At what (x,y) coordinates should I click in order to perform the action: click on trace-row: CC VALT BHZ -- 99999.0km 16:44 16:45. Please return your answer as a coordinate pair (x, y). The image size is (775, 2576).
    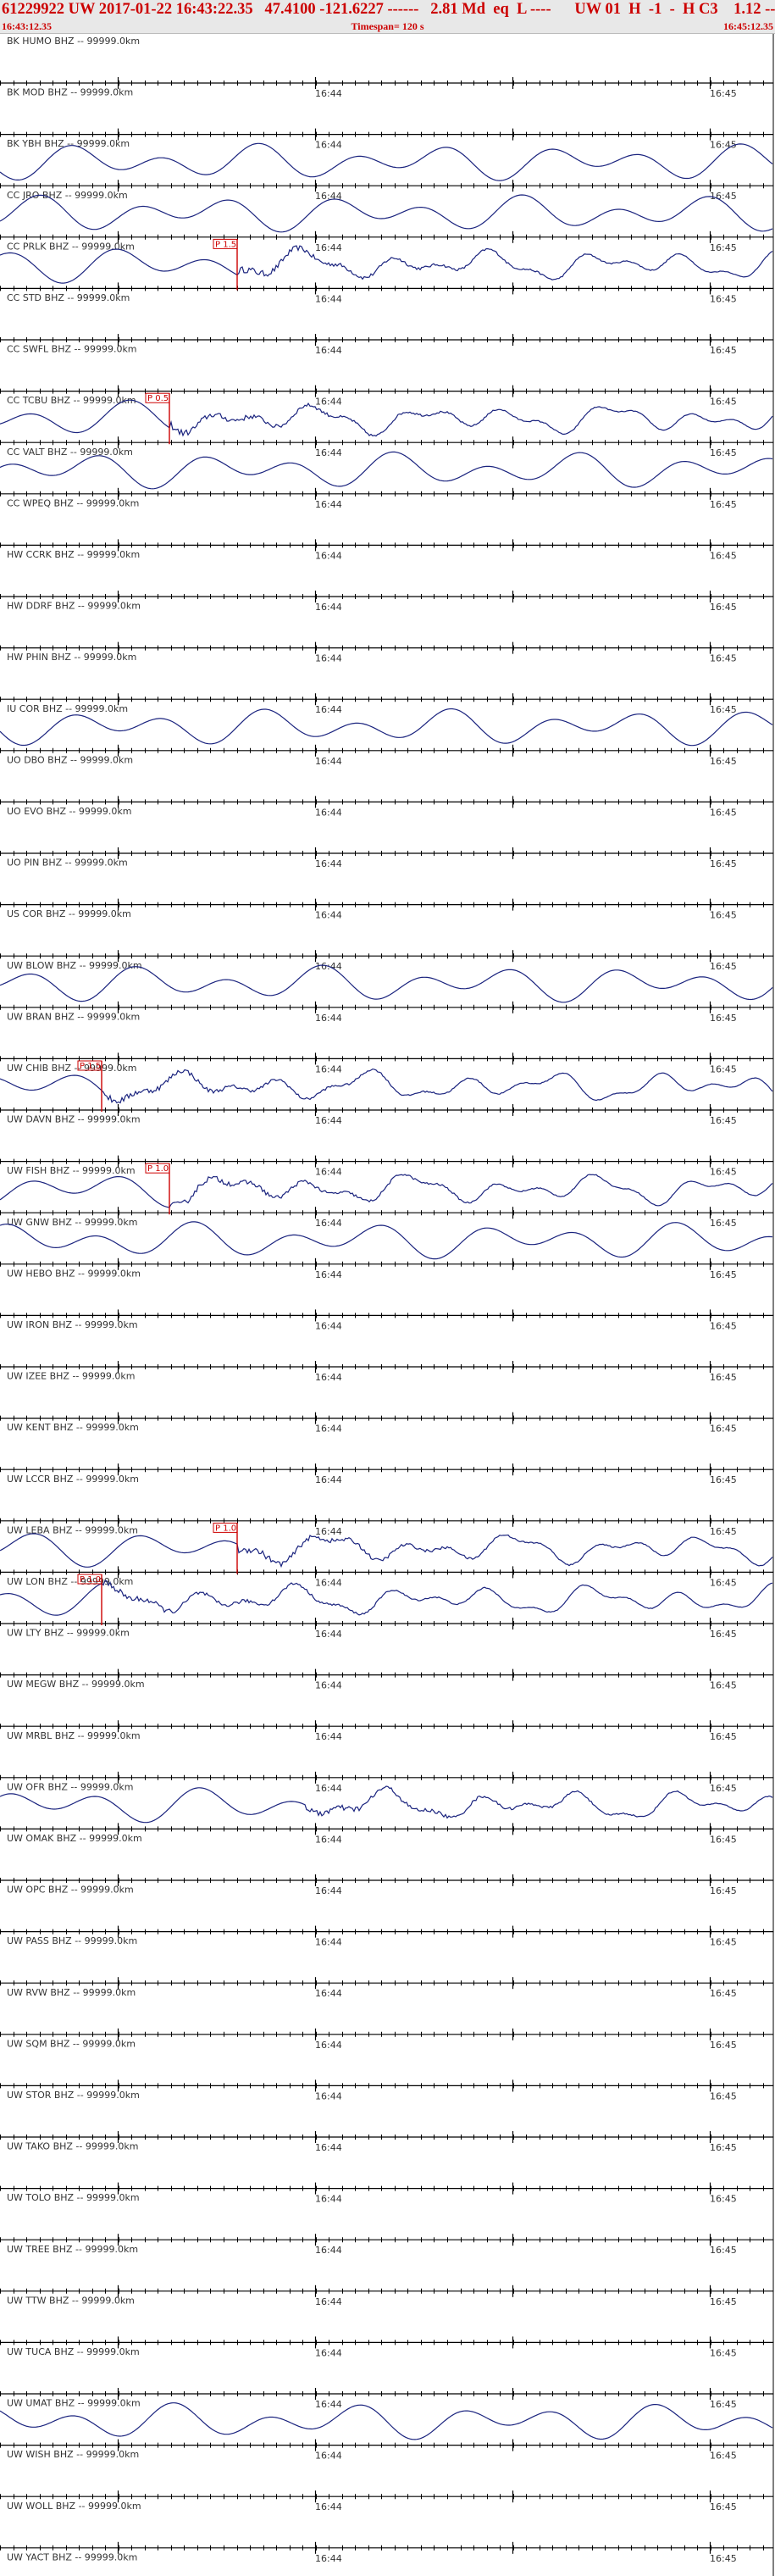
    Looking at the image, I should click on (386, 478).